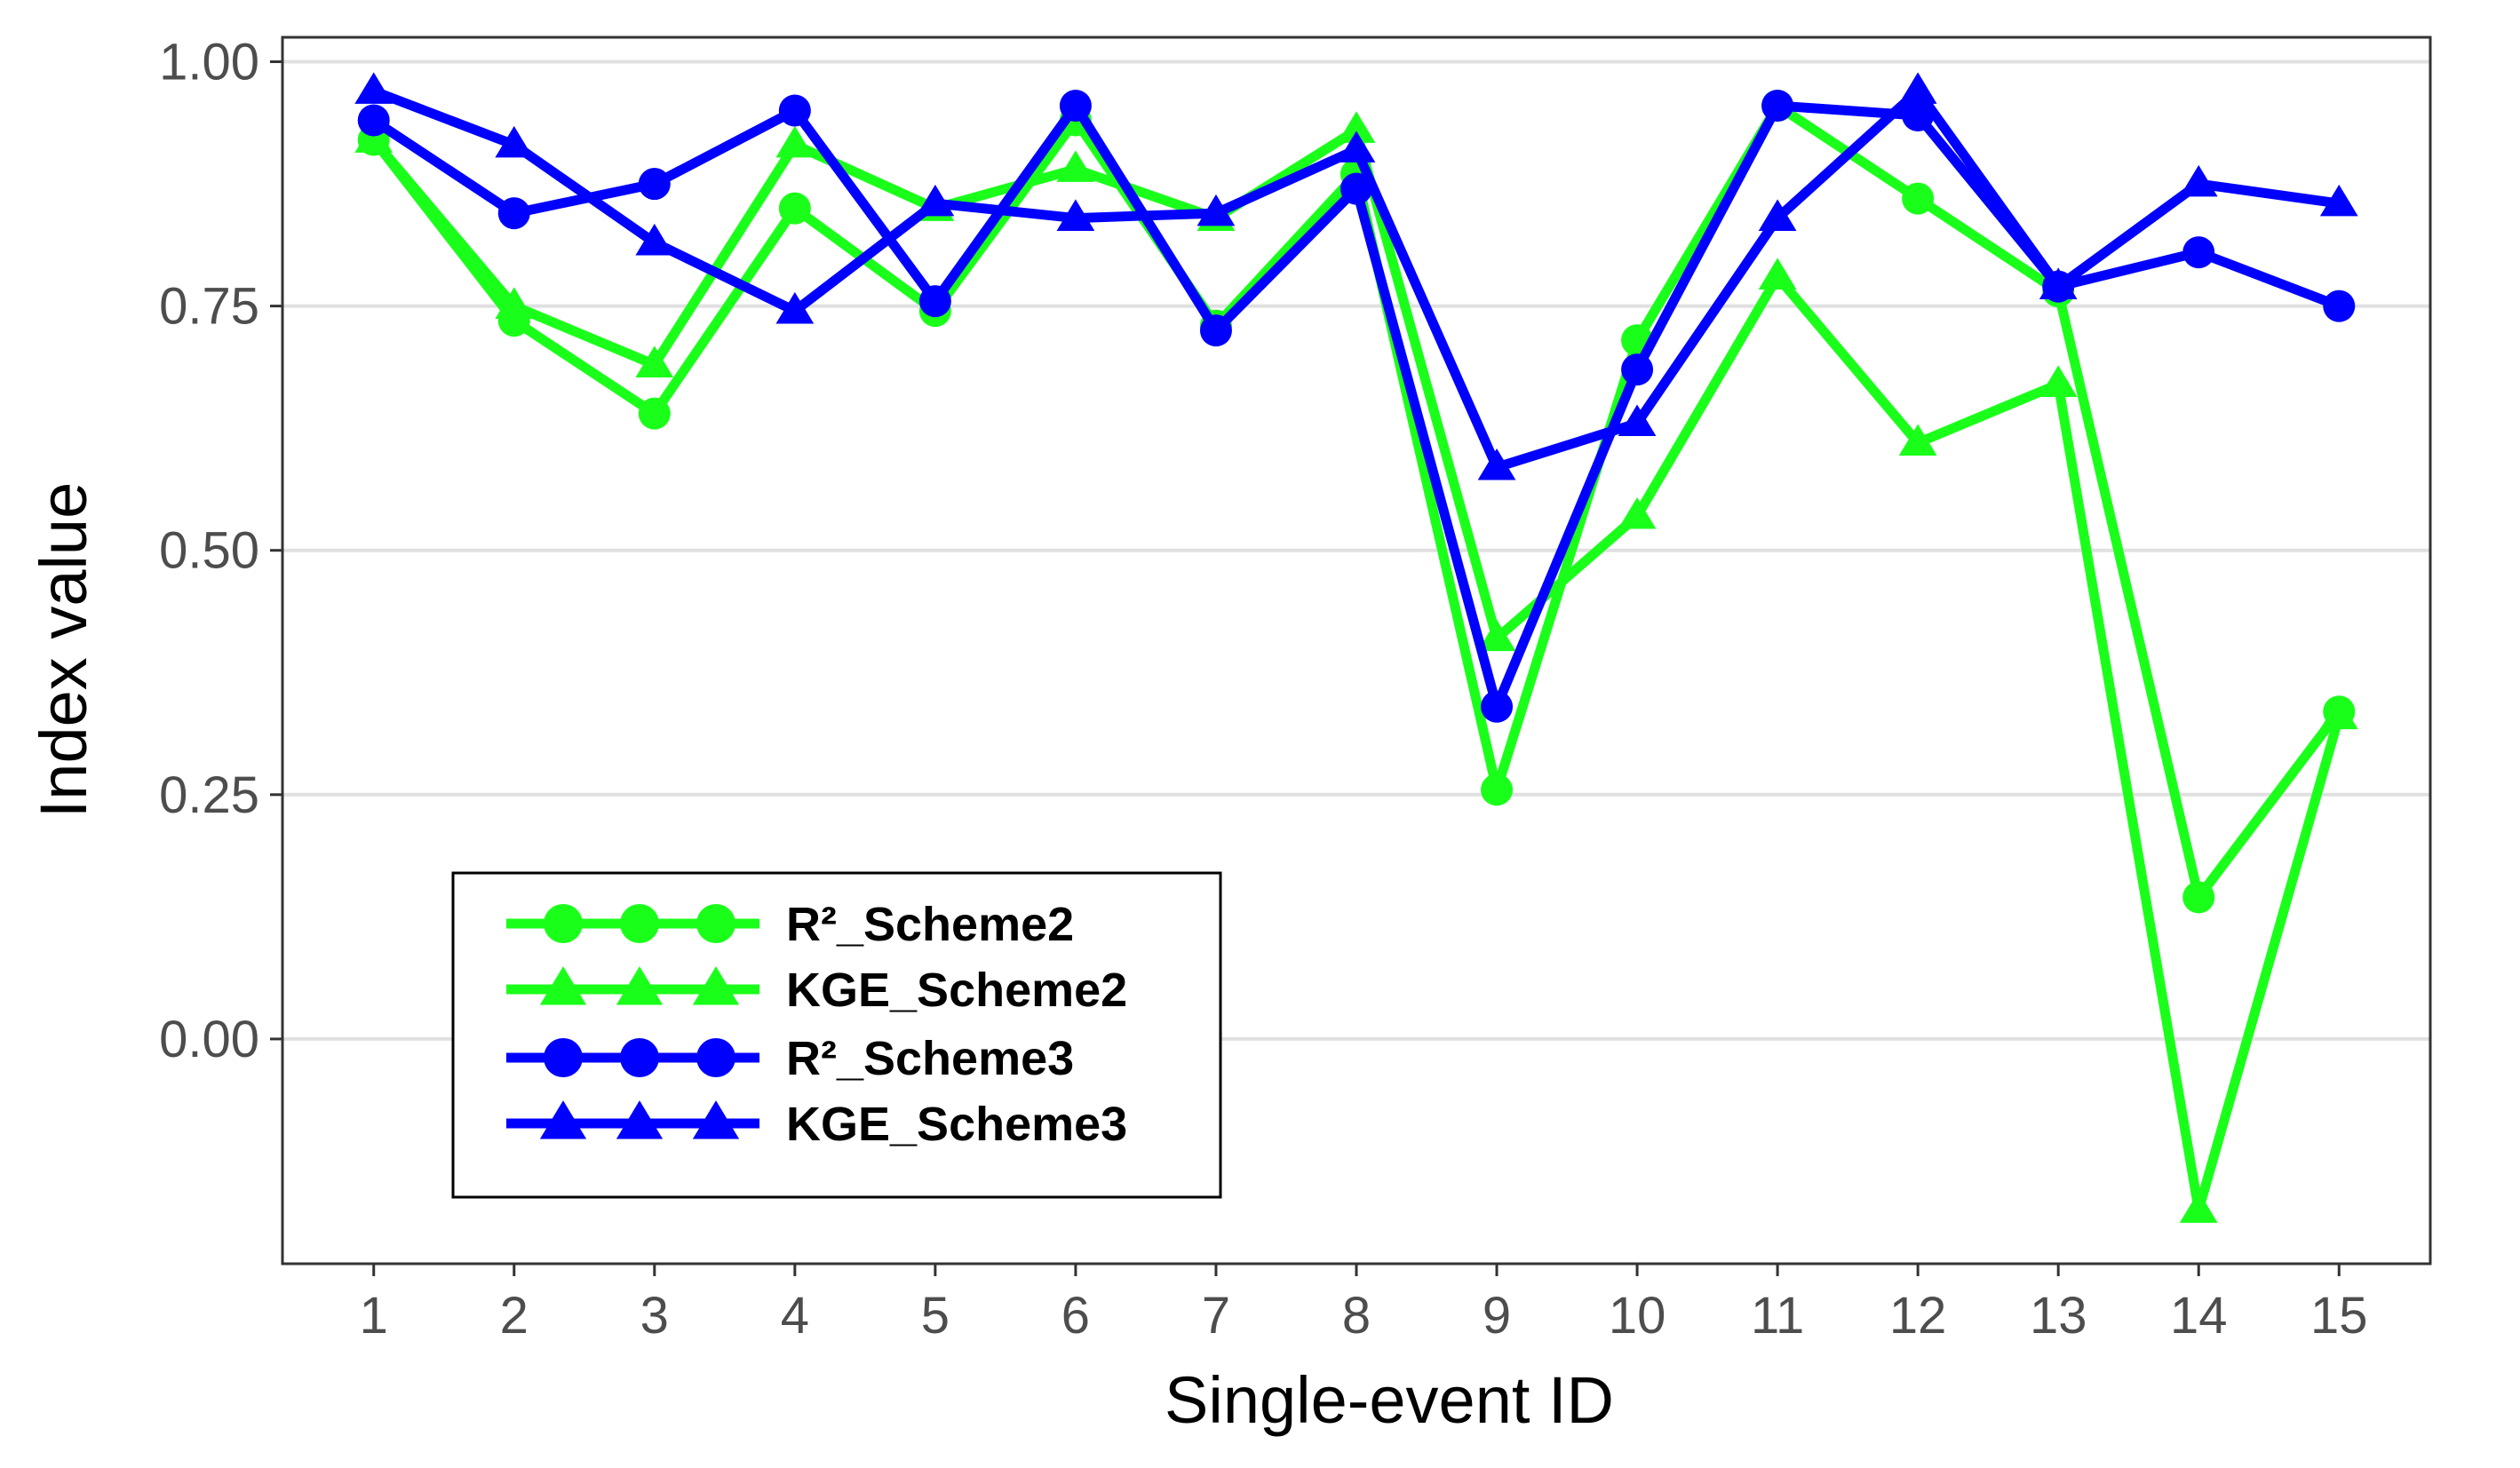 This screenshot has width=2520, height=1468. Describe the element at coordinates (957, 990) in the screenshot. I see `legend-label: KGE_Scheme2` at that location.